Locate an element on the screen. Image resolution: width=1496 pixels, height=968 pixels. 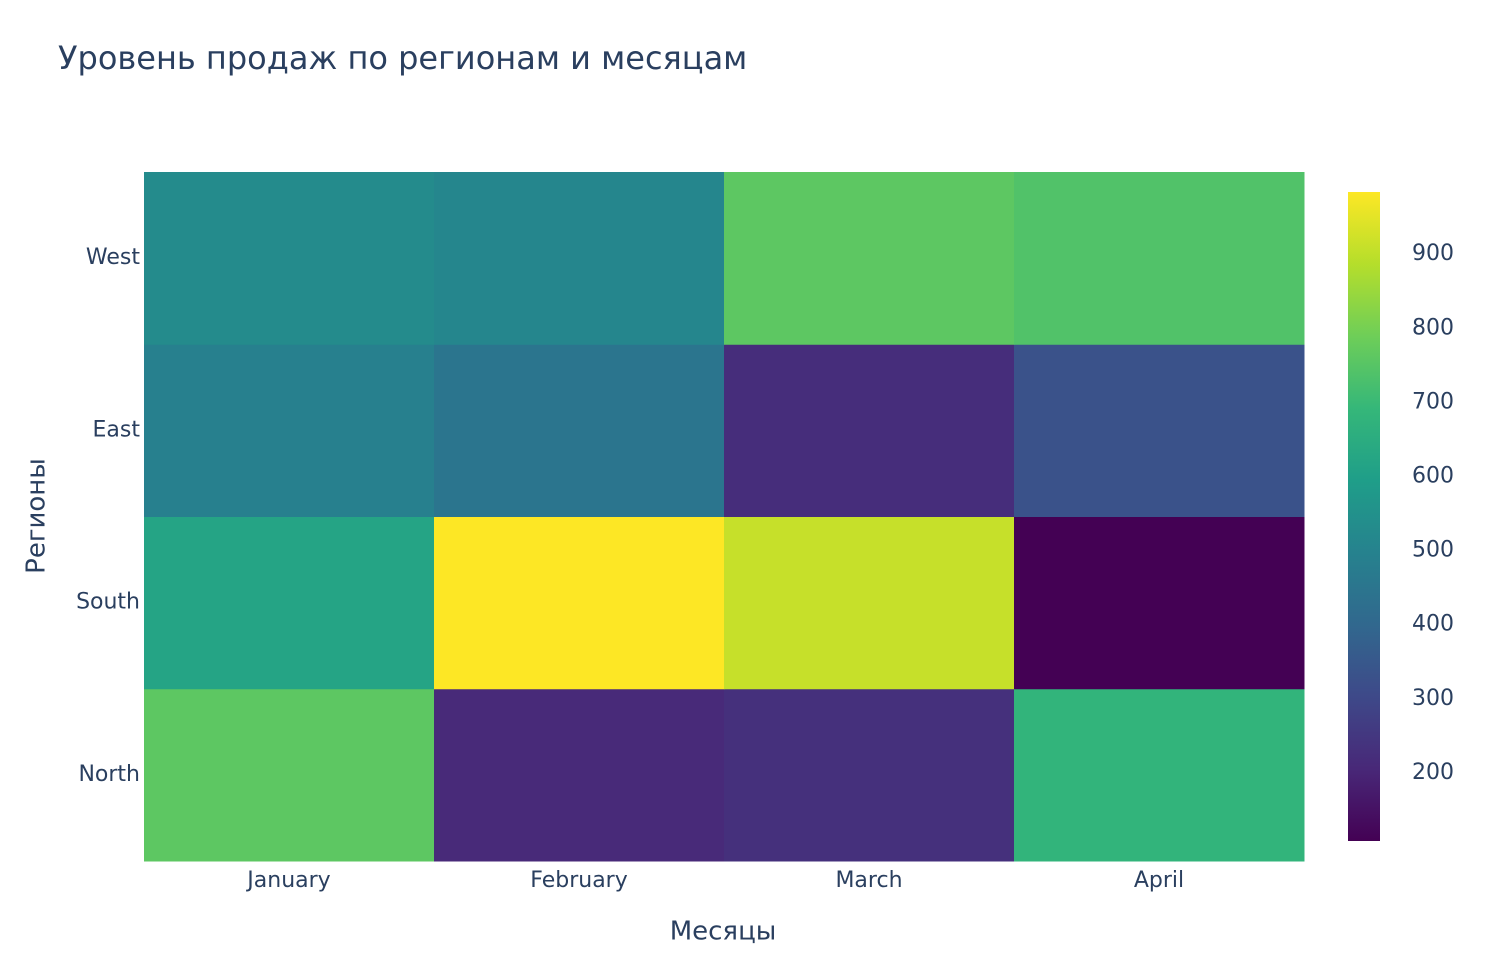
y-tick-label: South is located at coordinates (108, 602).